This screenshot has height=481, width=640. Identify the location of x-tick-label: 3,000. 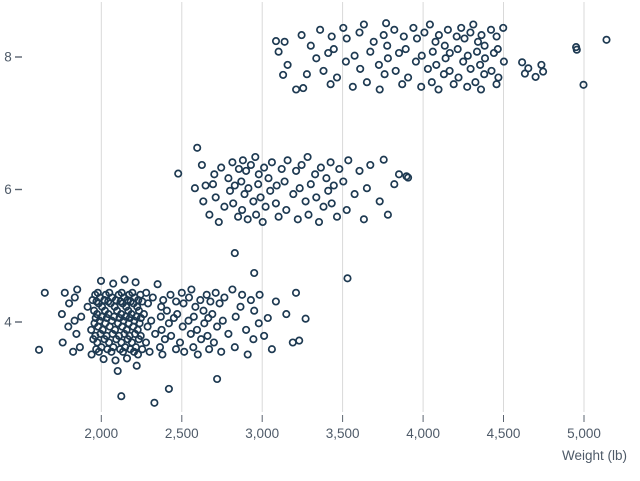
(262, 433).